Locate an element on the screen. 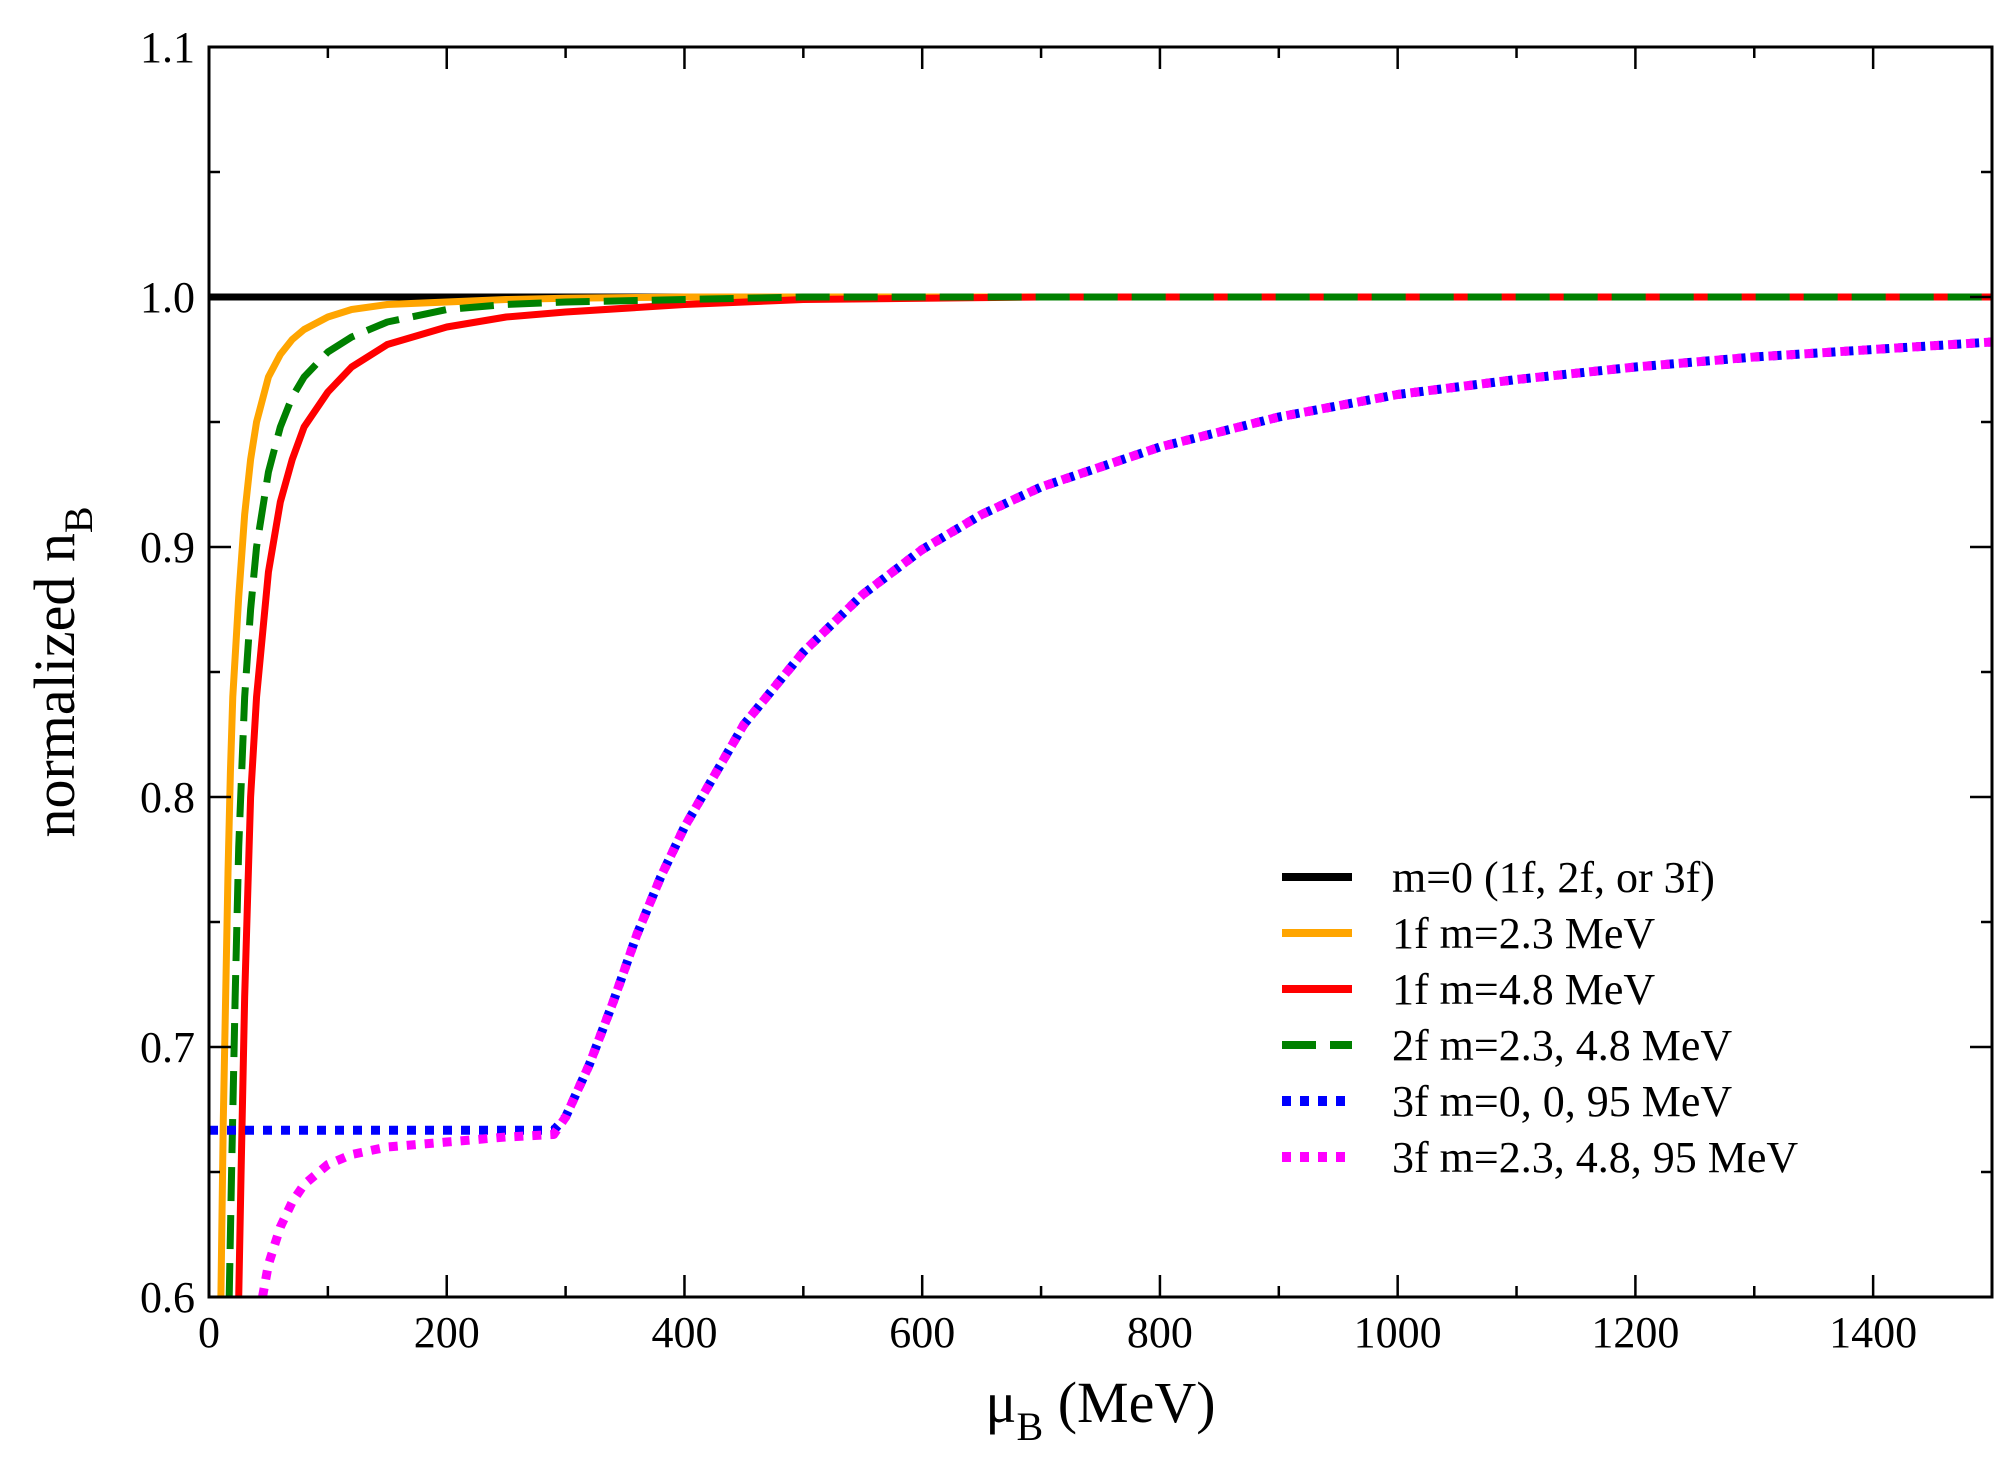 The image size is (2001, 1466). legend-label-3: 1f m=4.8 MeV is located at coordinates (1523, 989).